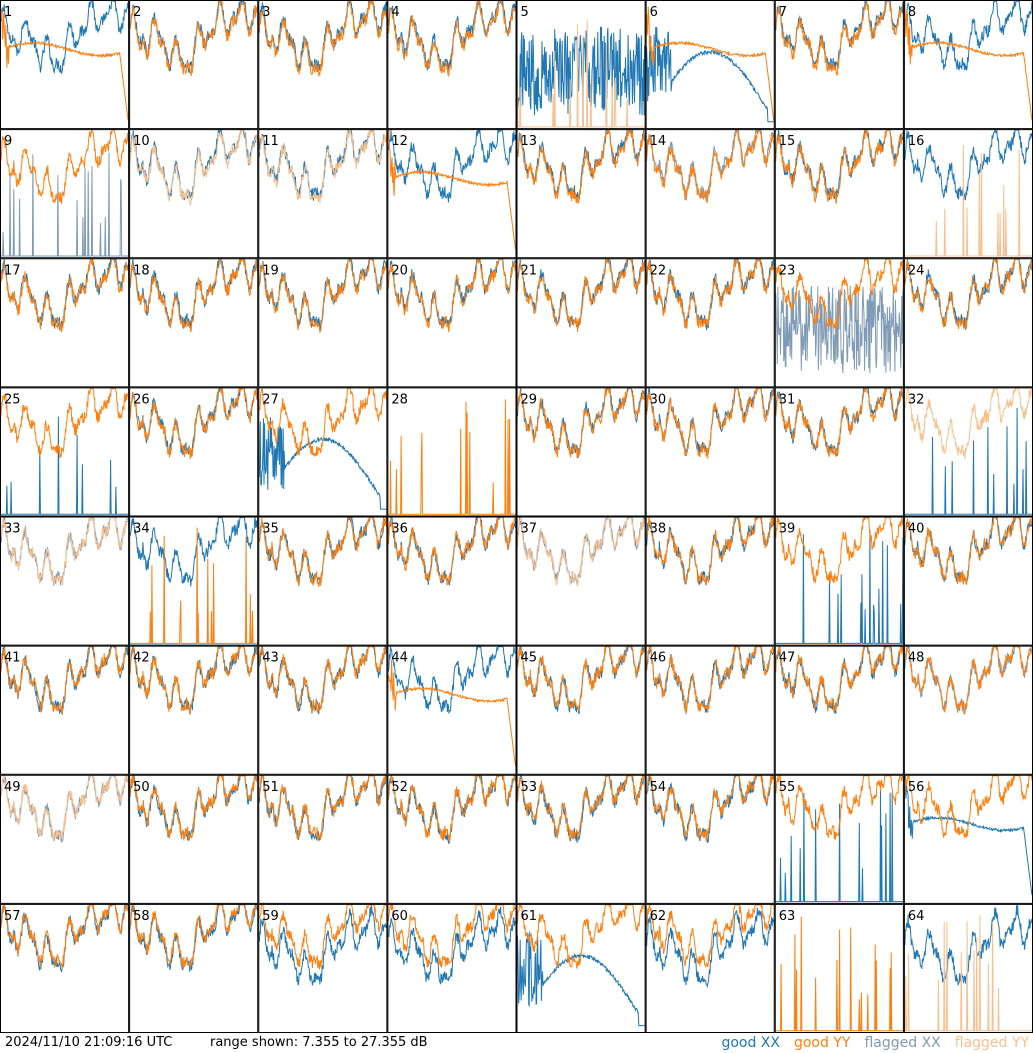 This screenshot has height=1053, width=1033. Describe the element at coordinates (839, 65) in the screenshot. I see `panel-7: 7` at that location.